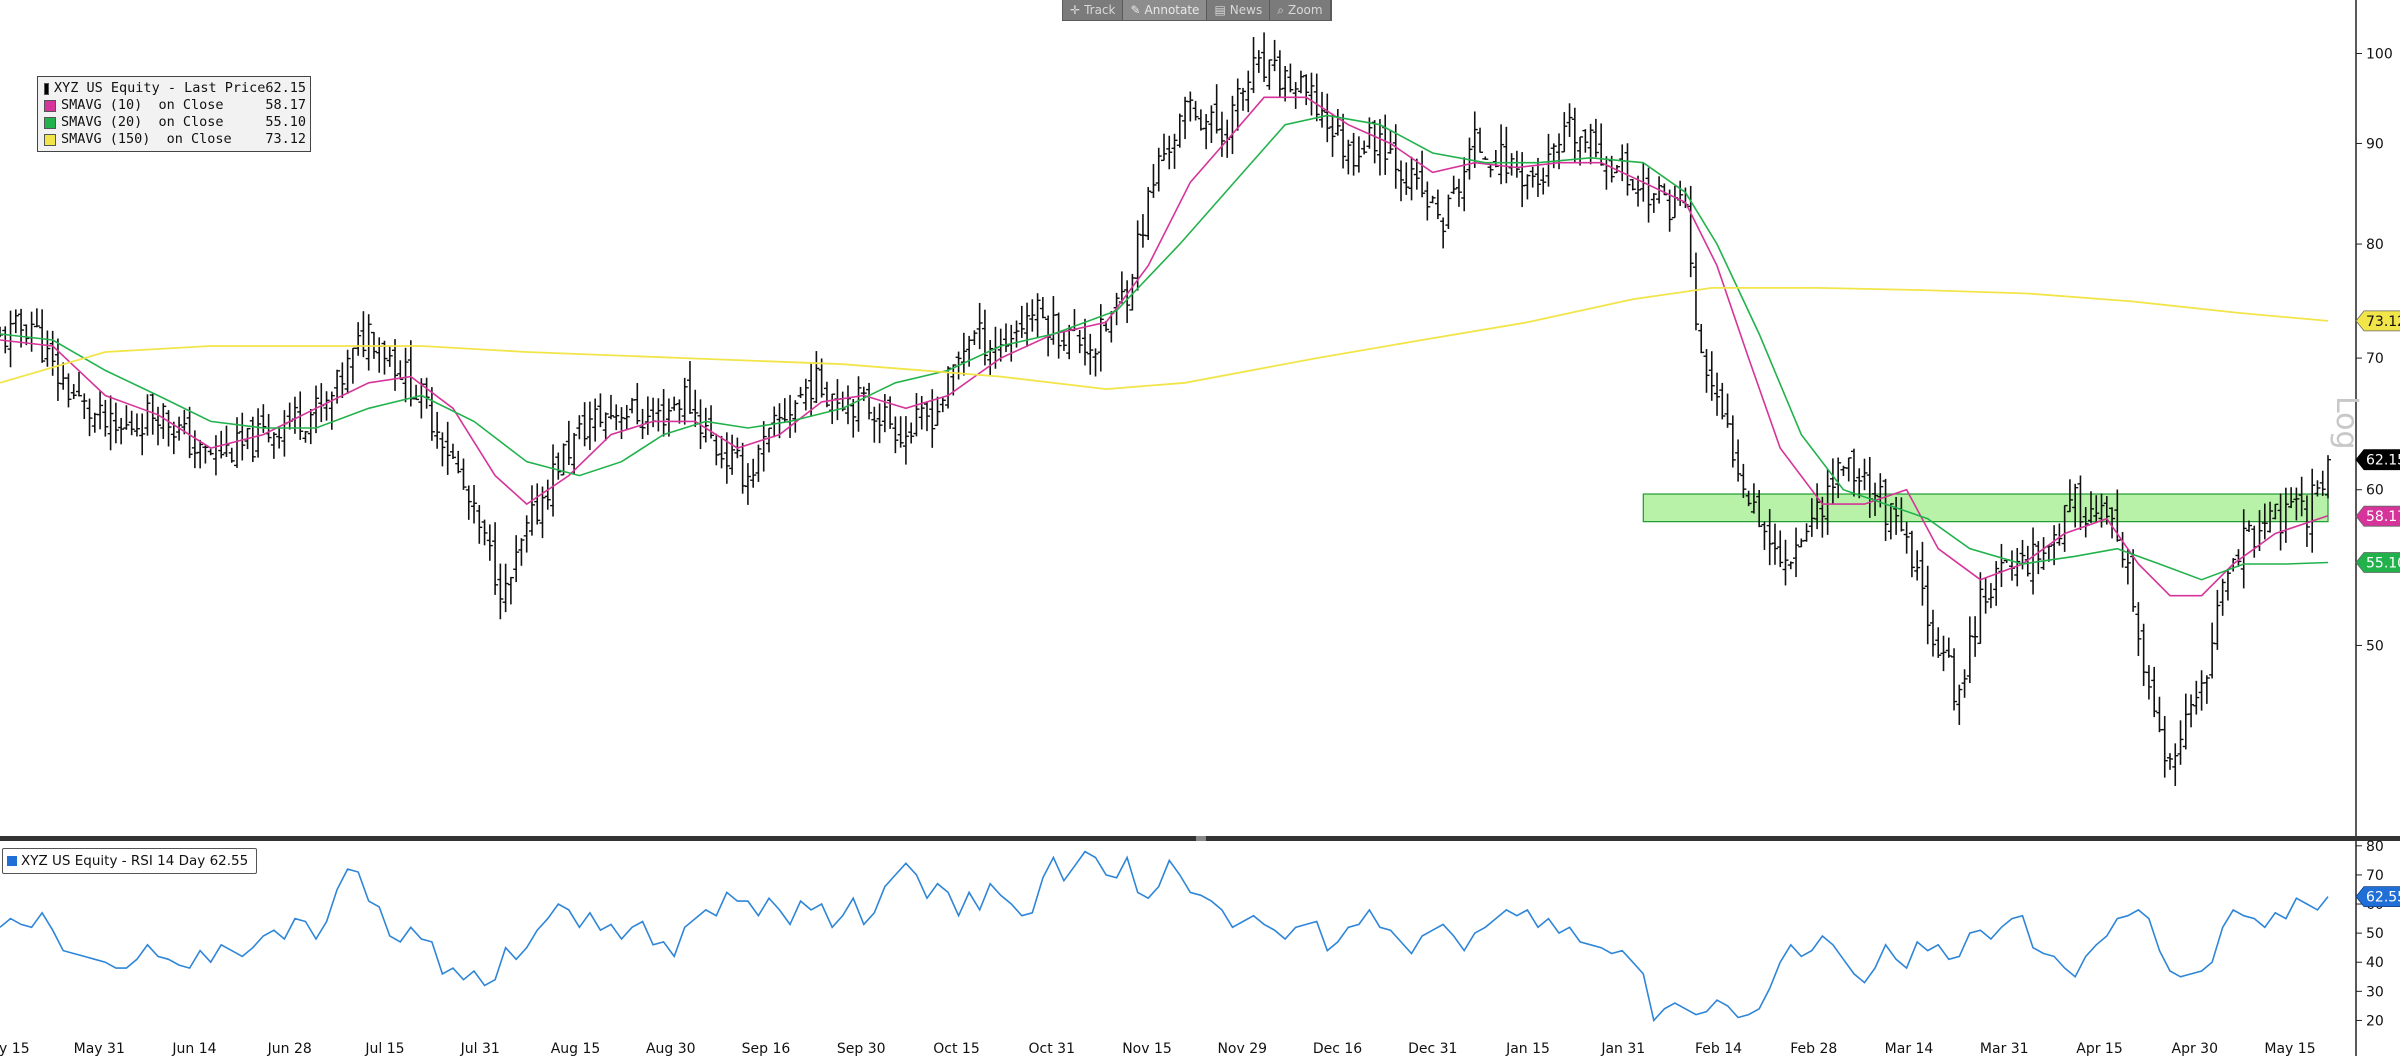 This screenshot has width=2400, height=1056. Describe the element at coordinates (175, 139) in the screenshot. I see `legend-row-smavg-150: SMAVG (150) on Close 73.12` at that location.